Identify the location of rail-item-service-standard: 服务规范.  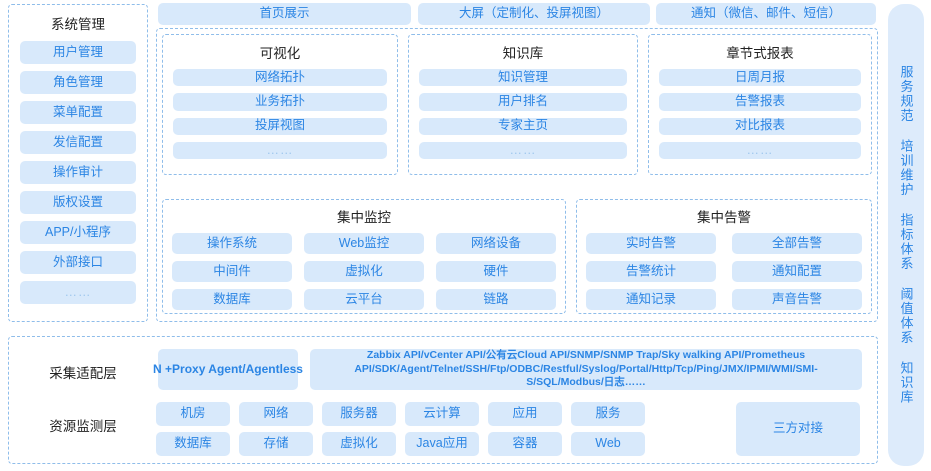
(906, 94).